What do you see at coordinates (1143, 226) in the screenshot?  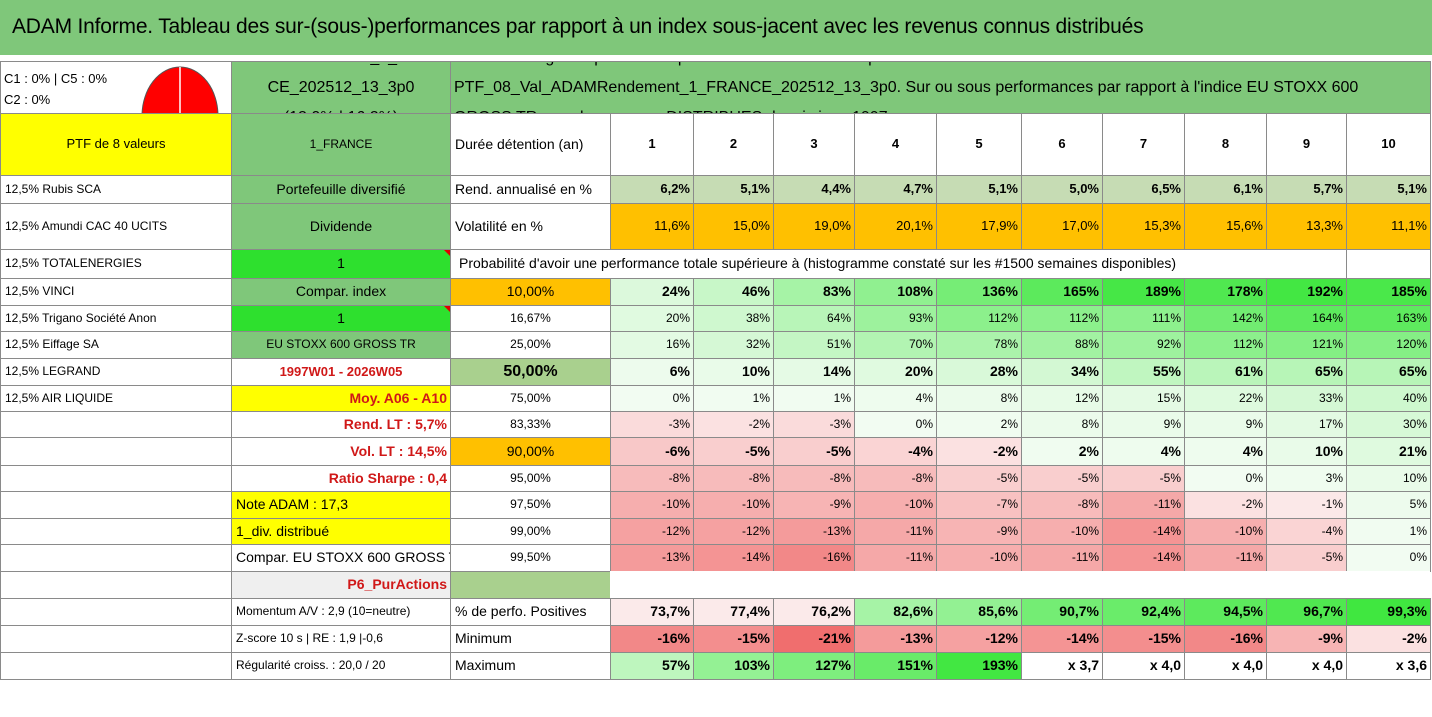 I see `volatility-value: 15,3%` at bounding box center [1143, 226].